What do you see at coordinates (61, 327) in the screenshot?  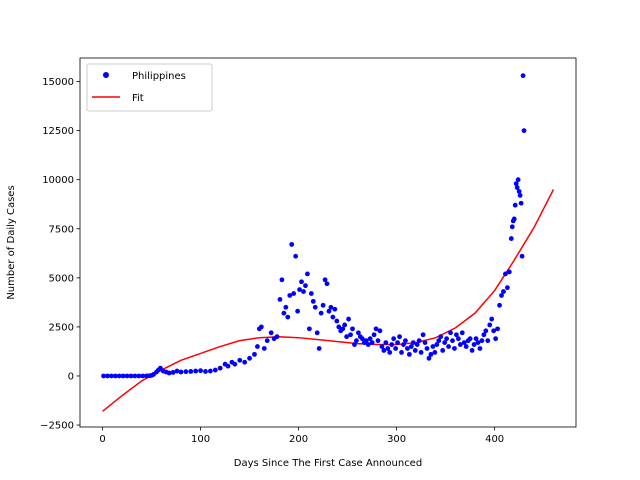 I see `y-tick-label: 2500` at bounding box center [61, 327].